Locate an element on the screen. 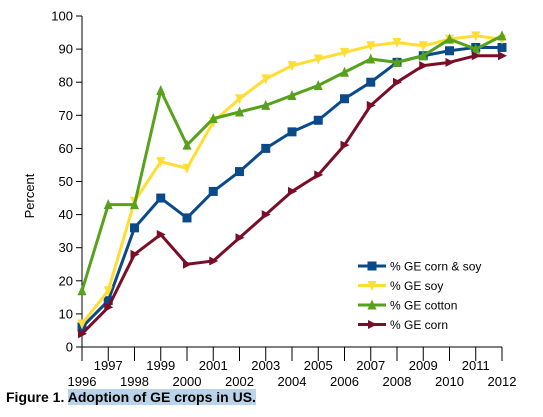 The image size is (543, 417). legend-label: % GE soy is located at coordinates (416, 286).